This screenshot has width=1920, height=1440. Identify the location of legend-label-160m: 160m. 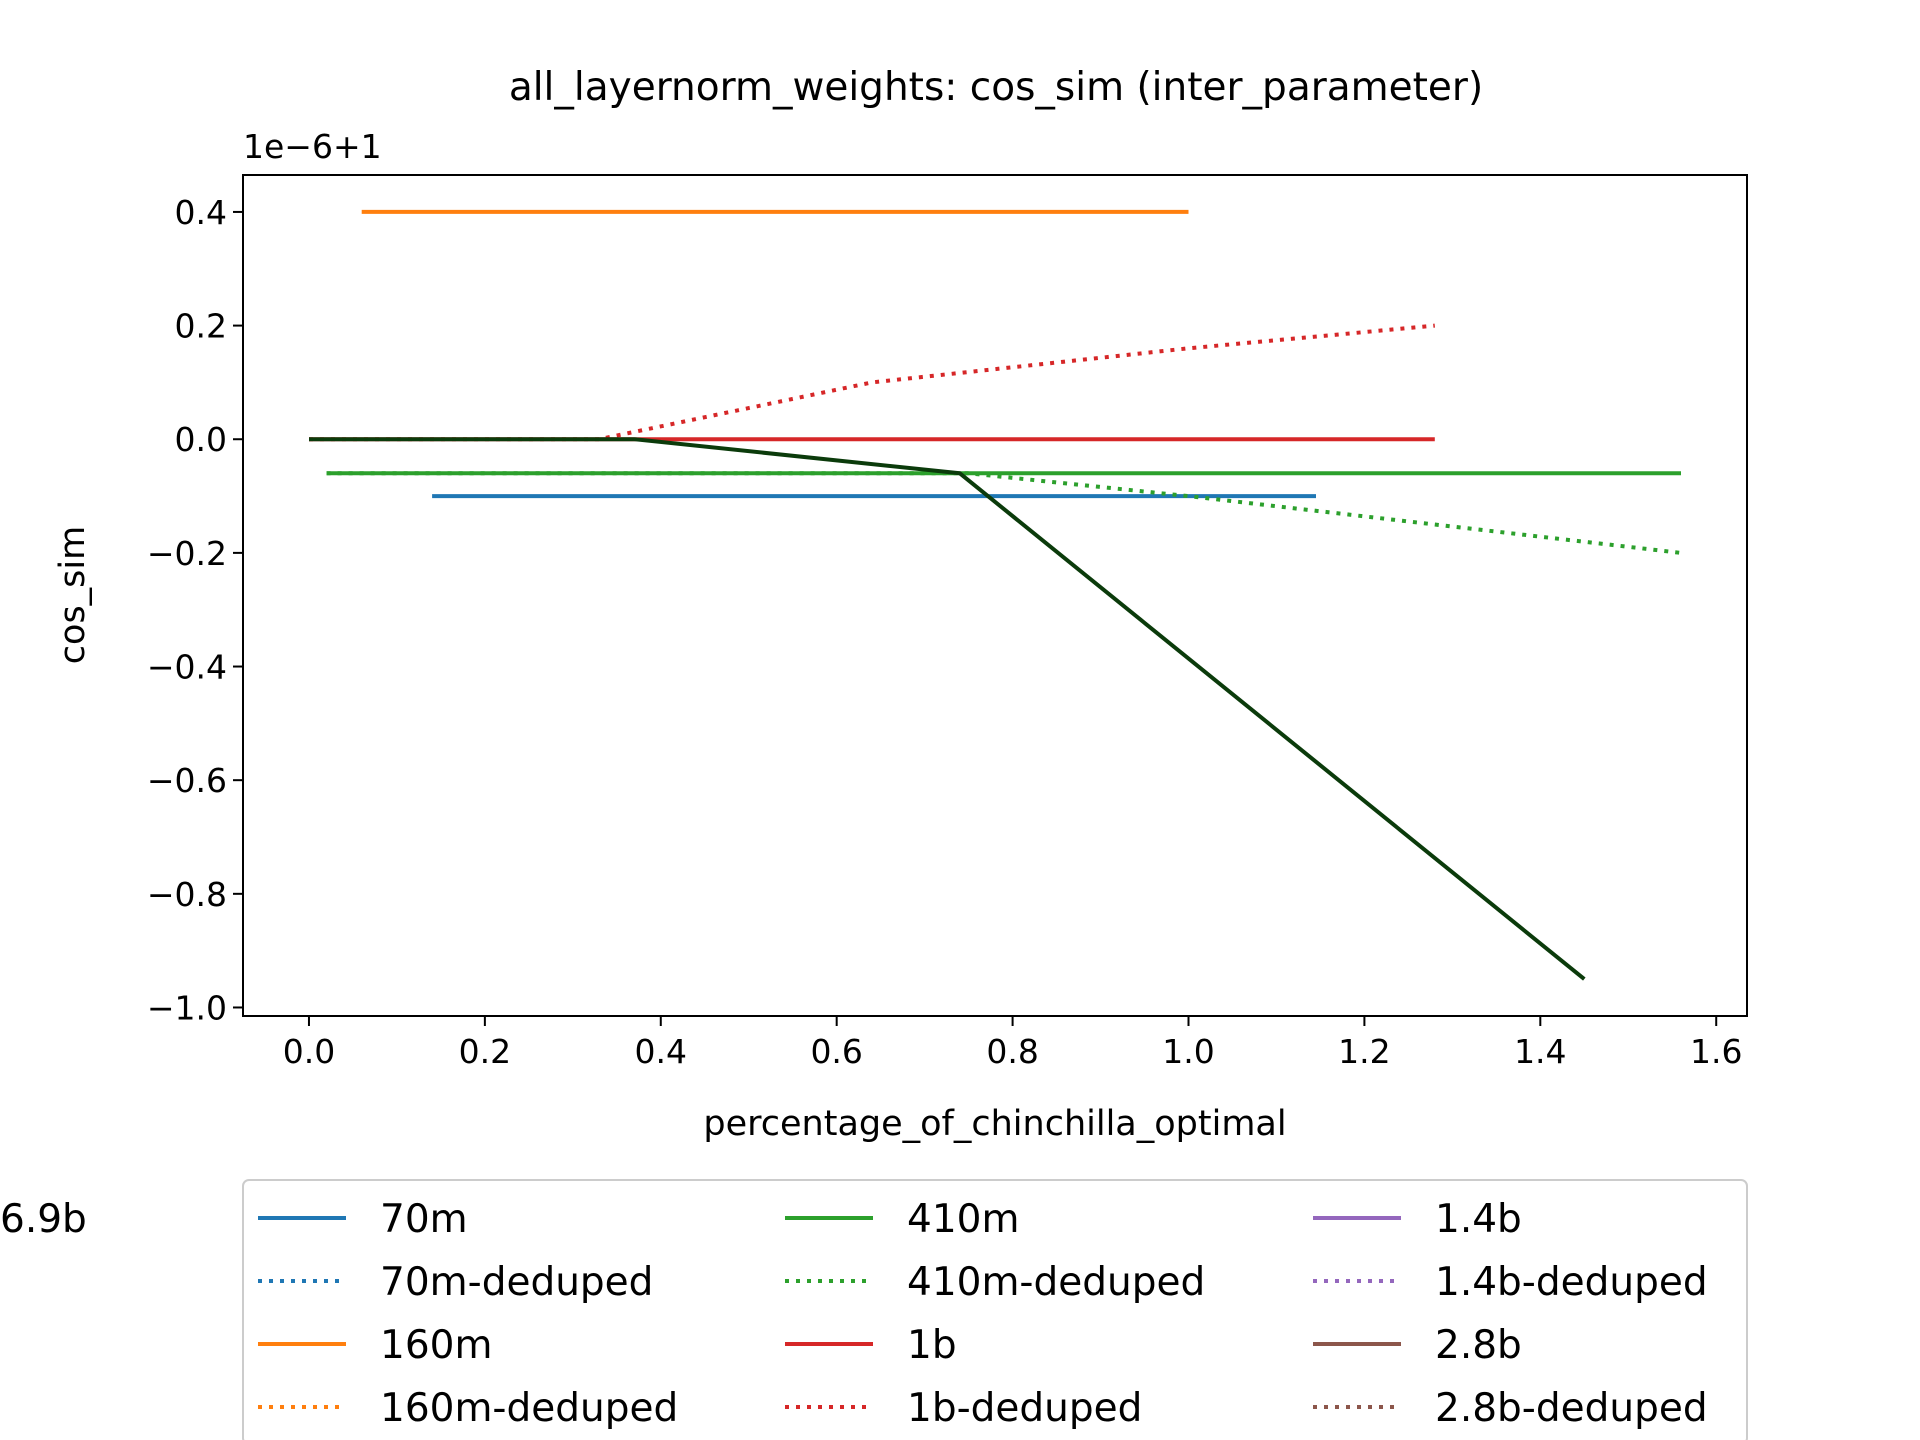
(436, 1345).